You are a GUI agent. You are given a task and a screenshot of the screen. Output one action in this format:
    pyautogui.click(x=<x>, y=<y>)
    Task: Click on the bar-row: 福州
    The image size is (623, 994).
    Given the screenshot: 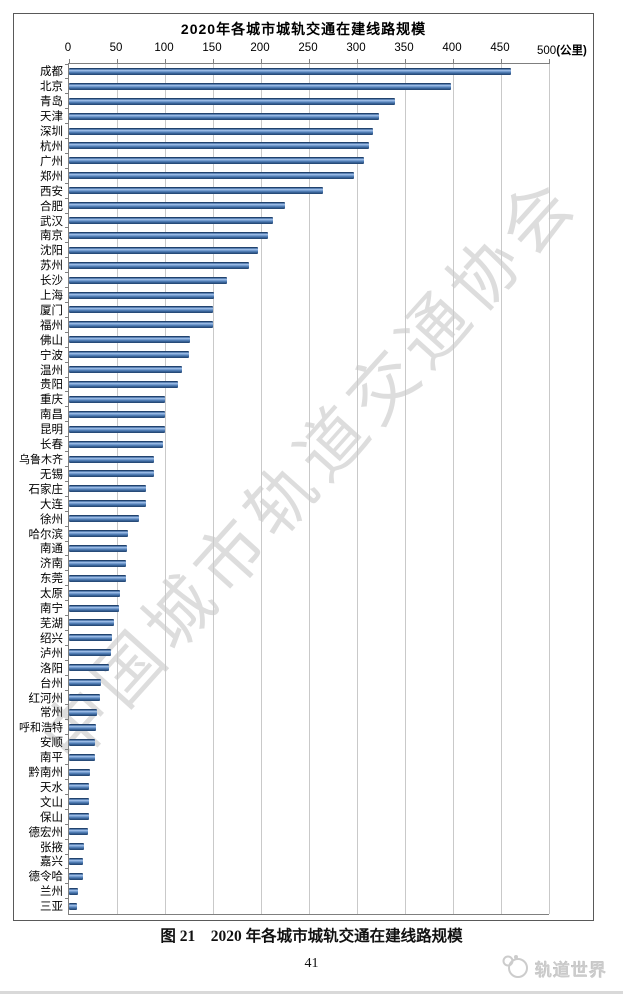 What is the action you would take?
    pyautogui.click(x=294, y=324)
    